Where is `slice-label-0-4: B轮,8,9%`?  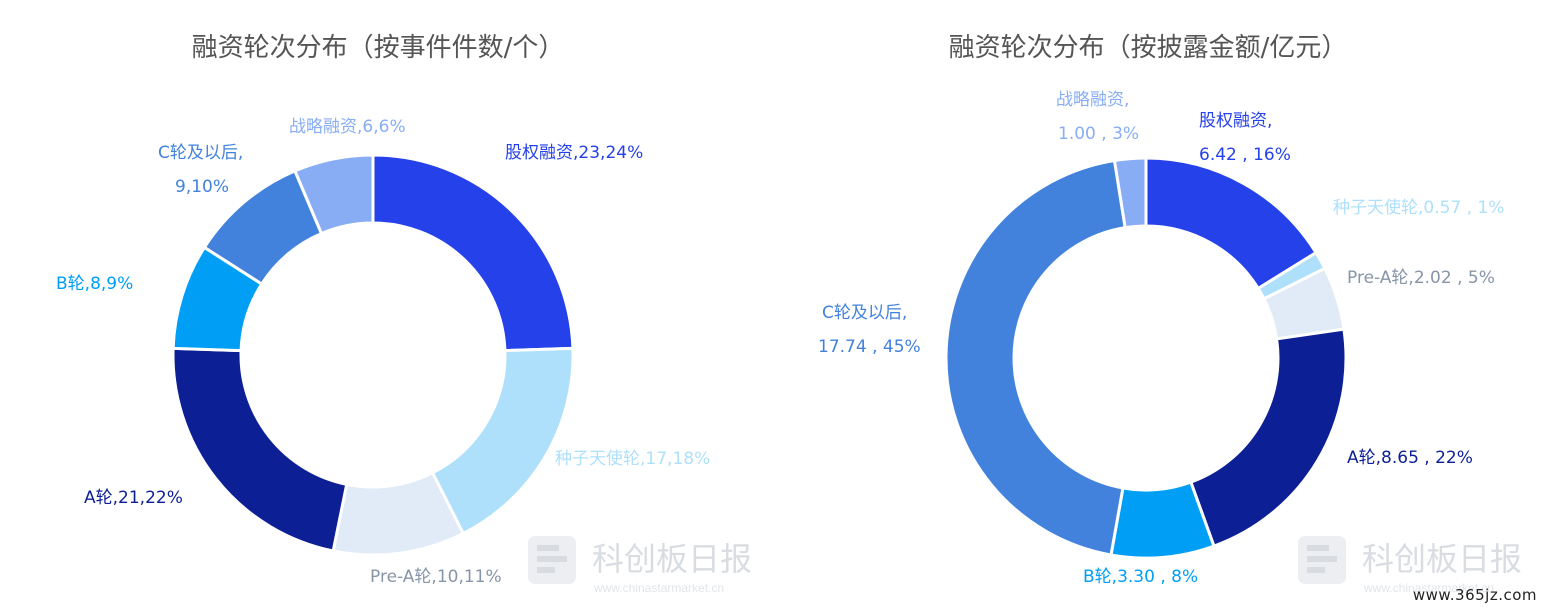 slice-label-0-4: B轮,8,9% is located at coordinates (94, 284).